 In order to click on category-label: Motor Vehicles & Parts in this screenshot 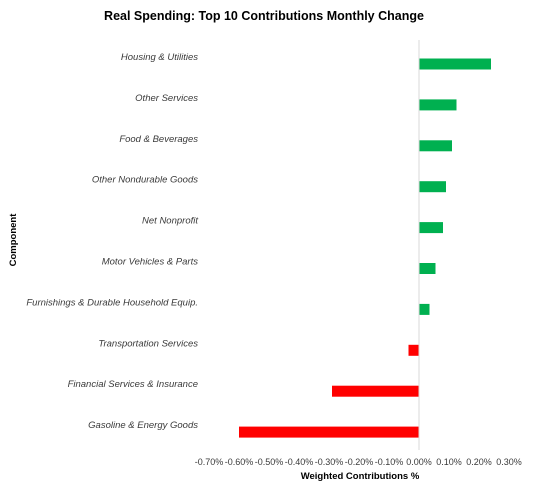, I will do `click(150, 262)`.